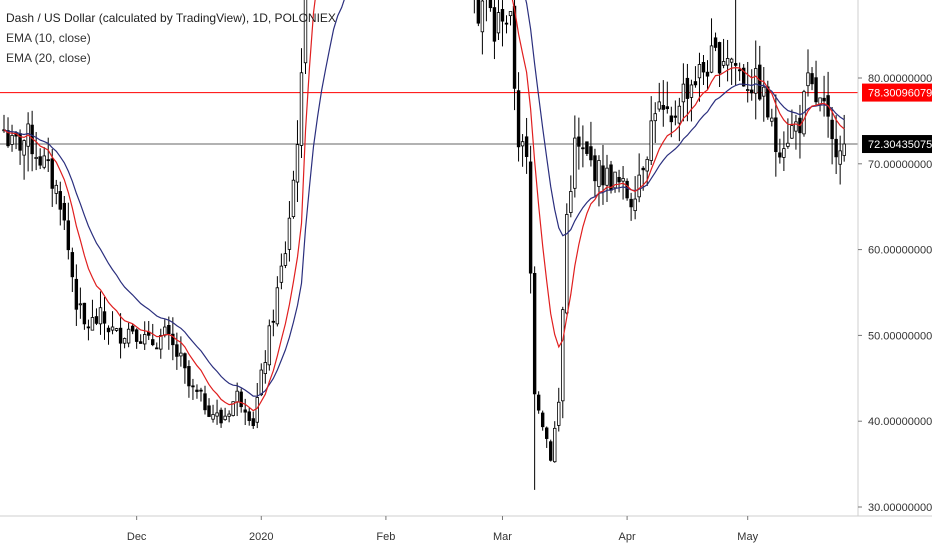  I want to click on ema10-legend: EMA (10, close), so click(48, 38).